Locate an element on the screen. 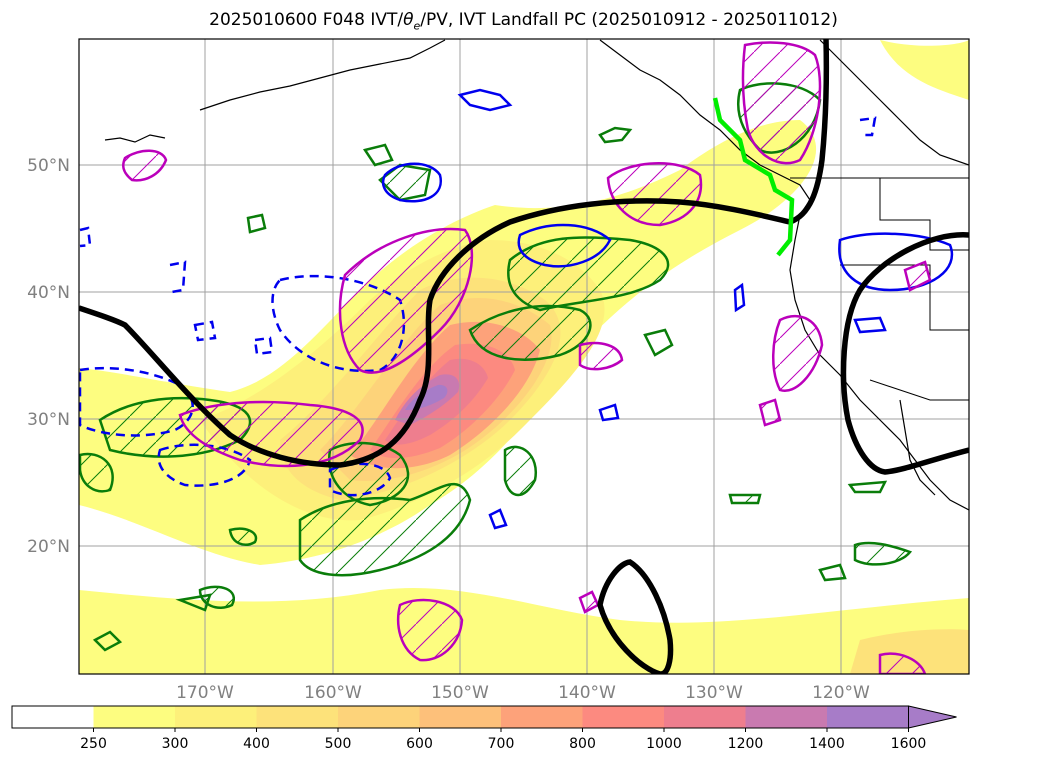  lat-label: 30°N is located at coordinates (48, 420).